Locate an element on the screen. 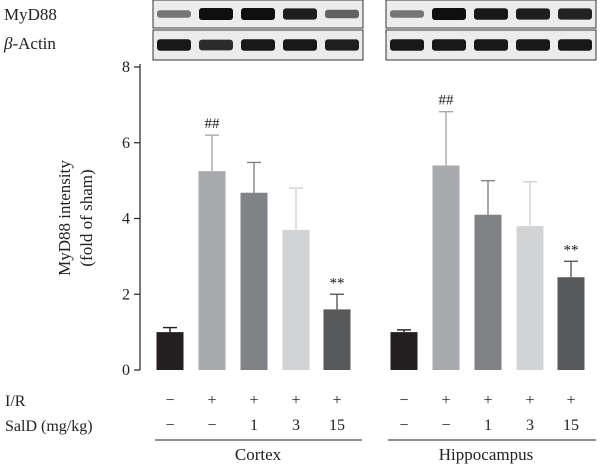 Image resolution: width=600 pixels, height=469 pixels. y-axis-label-line1: MyD88 intensity is located at coordinates (64, 218).